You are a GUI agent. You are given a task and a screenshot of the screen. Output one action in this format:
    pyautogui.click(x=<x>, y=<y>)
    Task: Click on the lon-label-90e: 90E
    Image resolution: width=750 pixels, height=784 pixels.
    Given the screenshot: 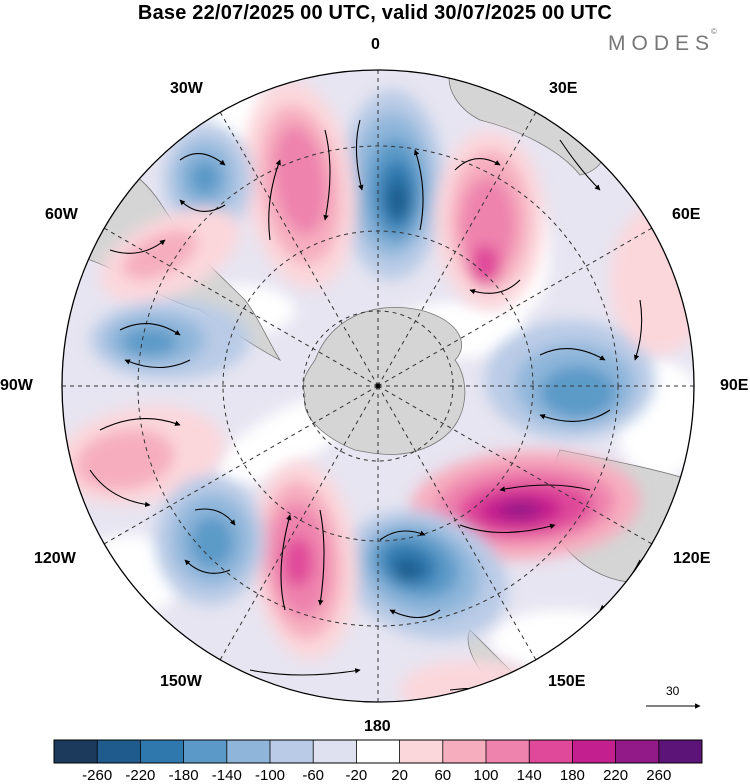 What is the action you would take?
    pyautogui.click(x=734, y=385)
    